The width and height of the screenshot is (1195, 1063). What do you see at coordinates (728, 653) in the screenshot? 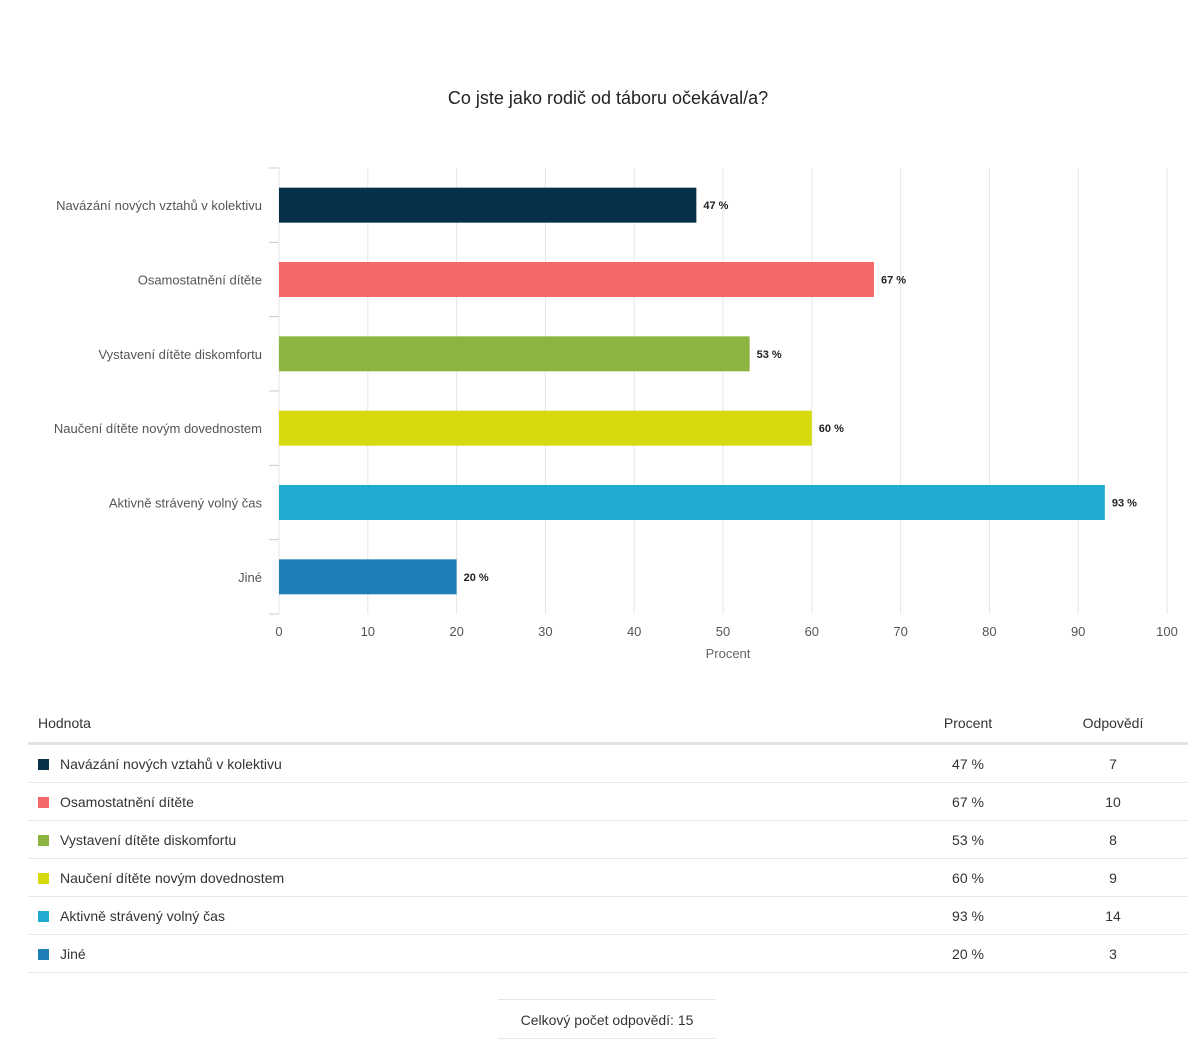
I see `x-axis-title: Procent` at bounding box center [728, 653].